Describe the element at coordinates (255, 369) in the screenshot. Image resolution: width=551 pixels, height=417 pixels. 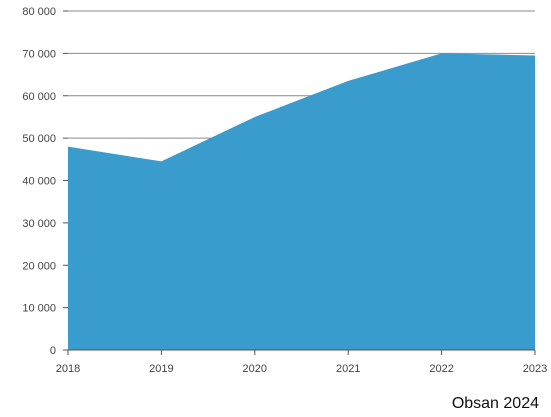
I see `x-tick-label: 2020` at that location.